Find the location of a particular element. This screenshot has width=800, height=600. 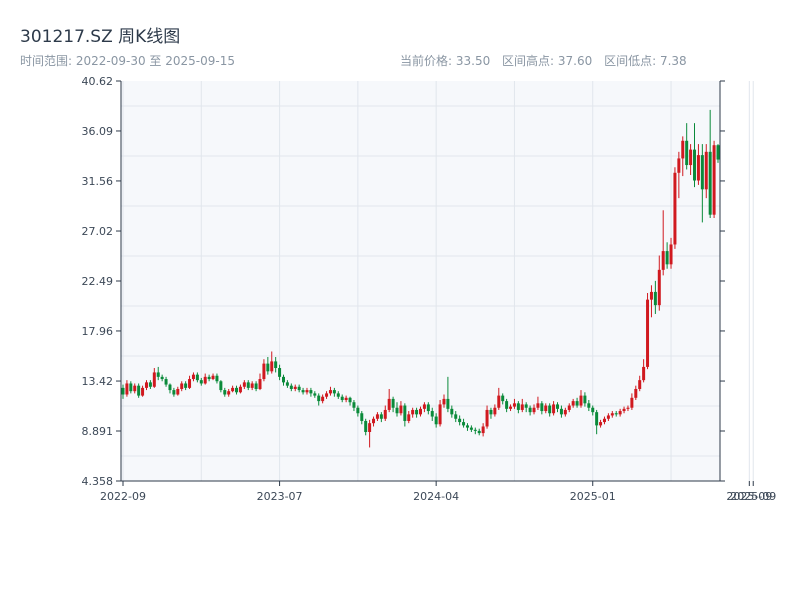

y-tick-label: 40.62 is located at coordinates (98, 81).